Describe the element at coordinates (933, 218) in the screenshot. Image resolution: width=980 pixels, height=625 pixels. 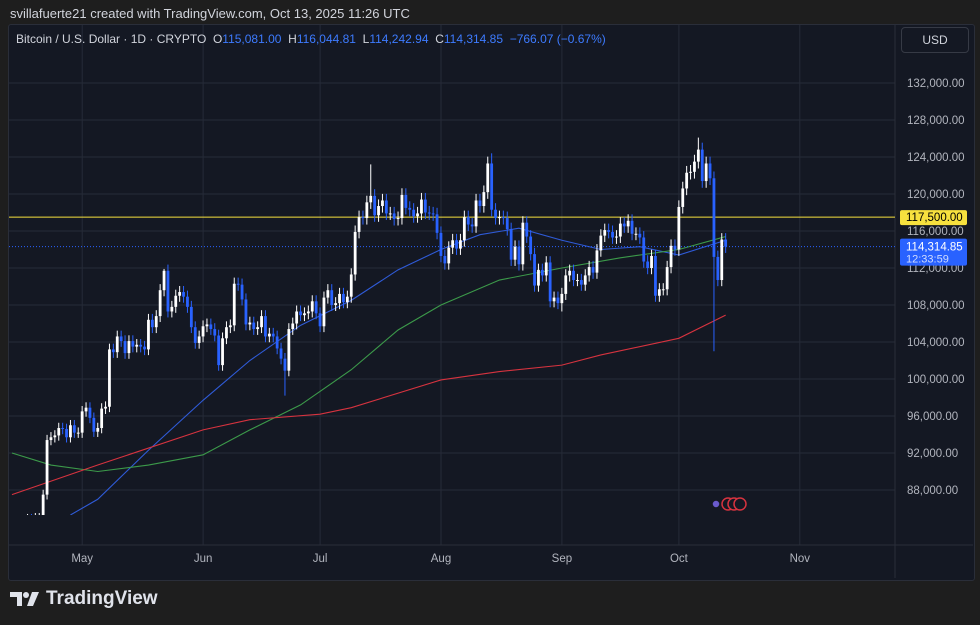
I see `level-price-tag` at that location.